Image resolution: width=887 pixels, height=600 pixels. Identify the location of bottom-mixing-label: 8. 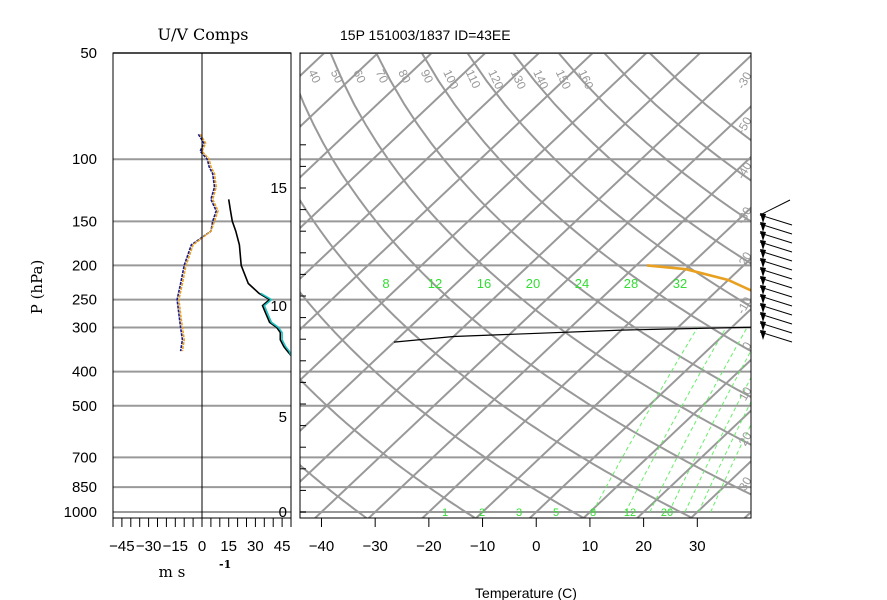
(593, 513).